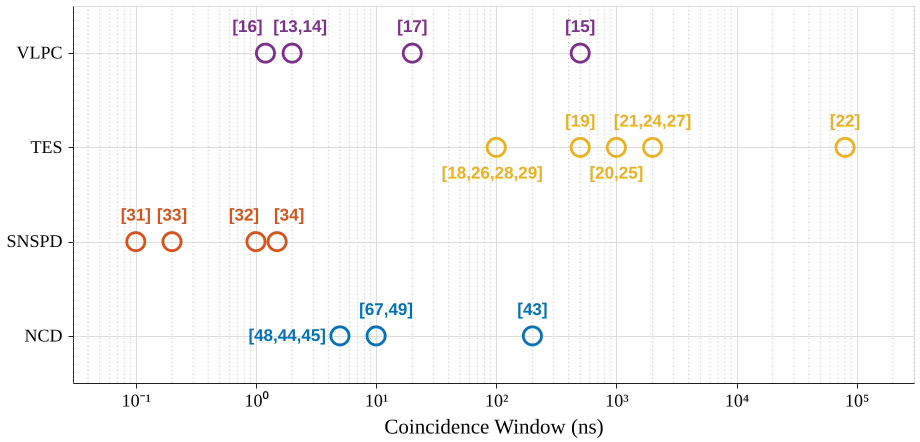 The width and height of the screenshot is (920, 442). Describe the element at coordinates (300, 26) in the screenshot. I see `annotation: [13,14]` at that location.